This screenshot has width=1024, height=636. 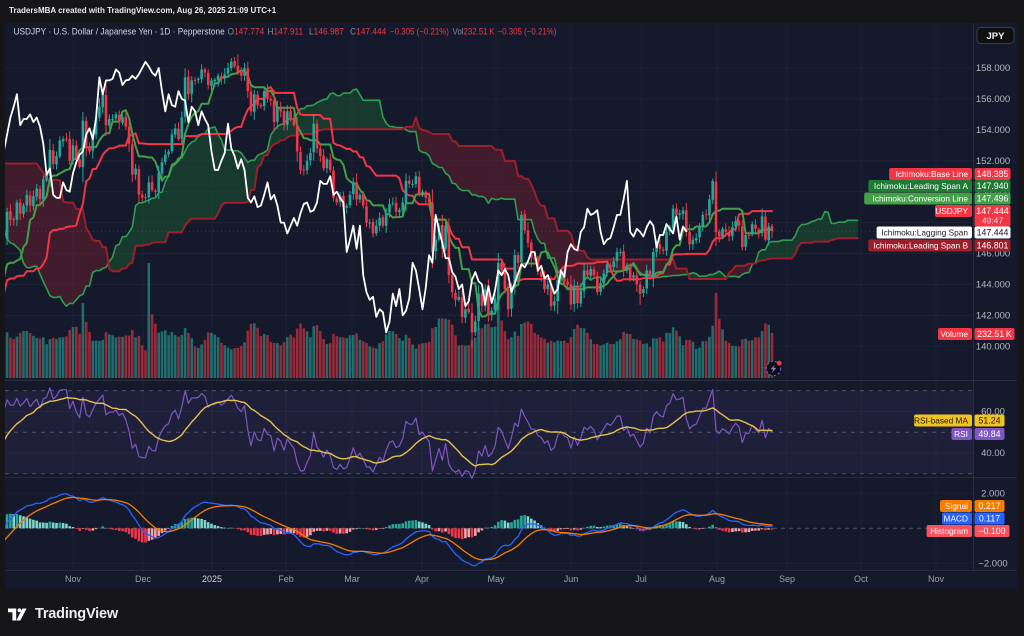 I want to click on svg-text: −0.100, so click(x=991, y=531).